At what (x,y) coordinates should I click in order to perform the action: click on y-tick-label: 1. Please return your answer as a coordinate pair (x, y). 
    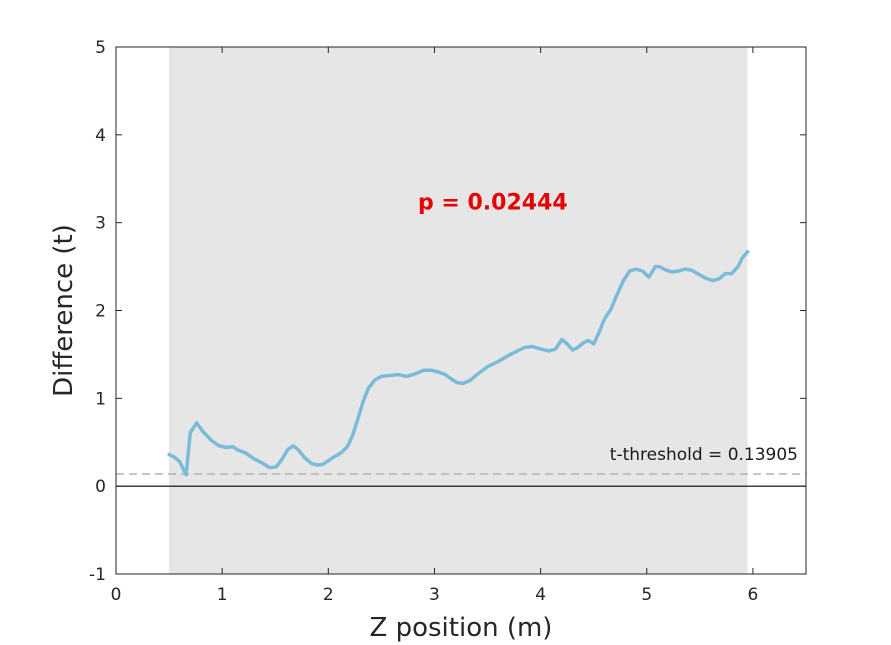
    Looking at the image, I should click on (100, 399).